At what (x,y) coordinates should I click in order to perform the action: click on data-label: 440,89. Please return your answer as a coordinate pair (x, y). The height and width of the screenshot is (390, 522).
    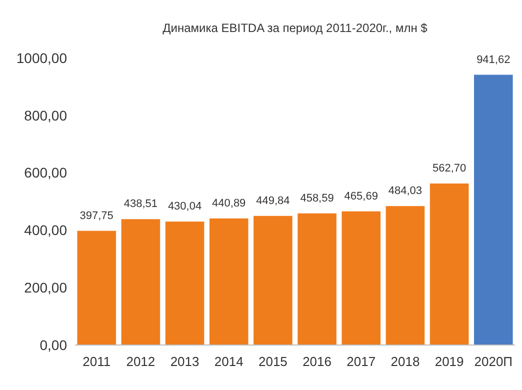
    Looking at the image, I should click on (229, 203).